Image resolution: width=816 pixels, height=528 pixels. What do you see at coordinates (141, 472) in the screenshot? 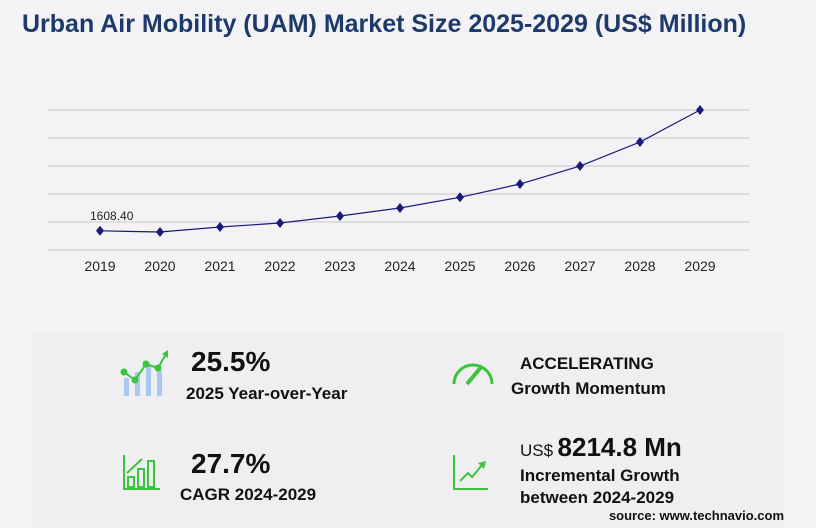
I see `bar-growth-icon` at bounding box center [141, 472].